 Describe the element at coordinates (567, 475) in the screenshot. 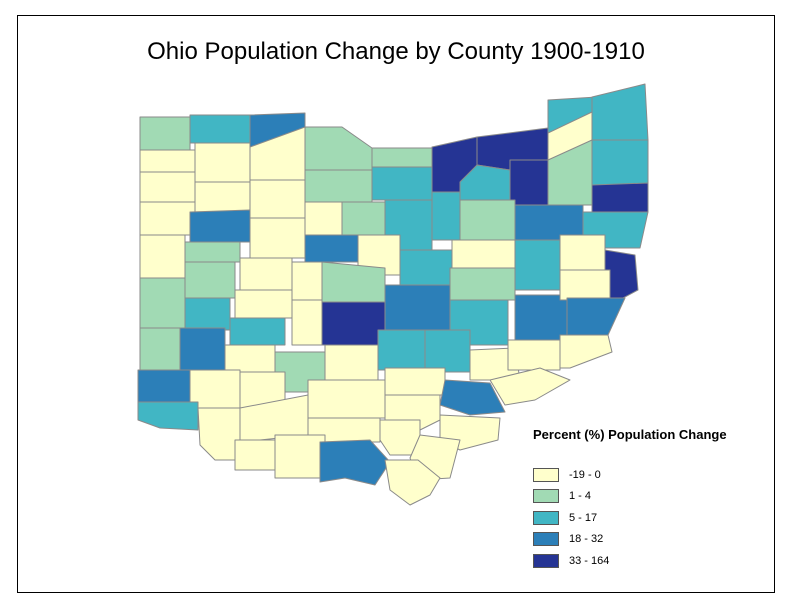

I see `legend-item-1: -19 - 0` at that location.